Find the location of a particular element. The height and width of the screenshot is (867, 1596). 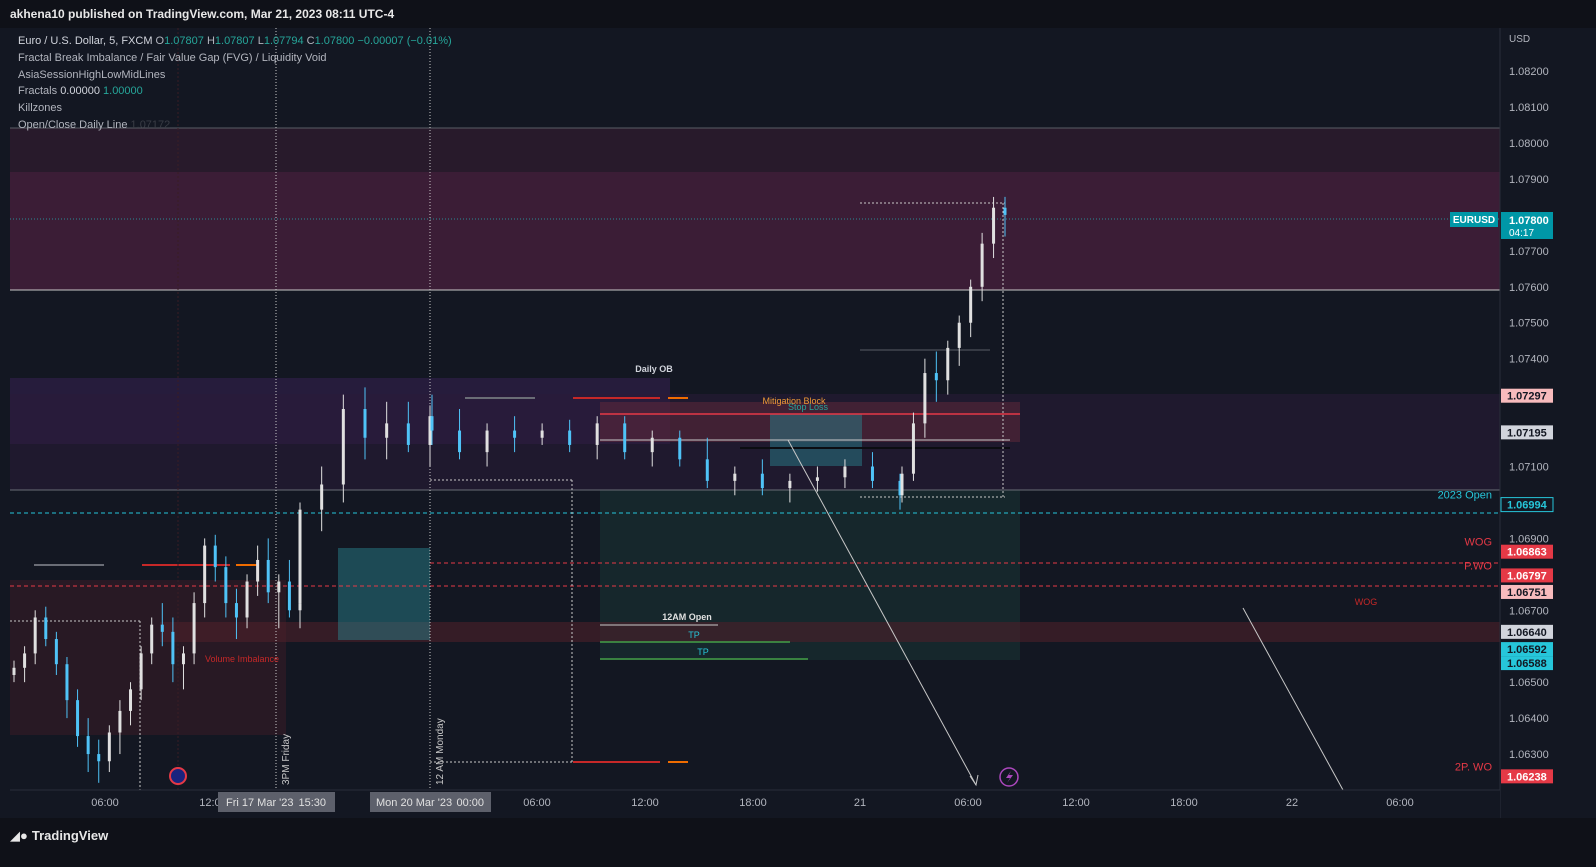

symbol-badge is located at coordinates (1474, 219).